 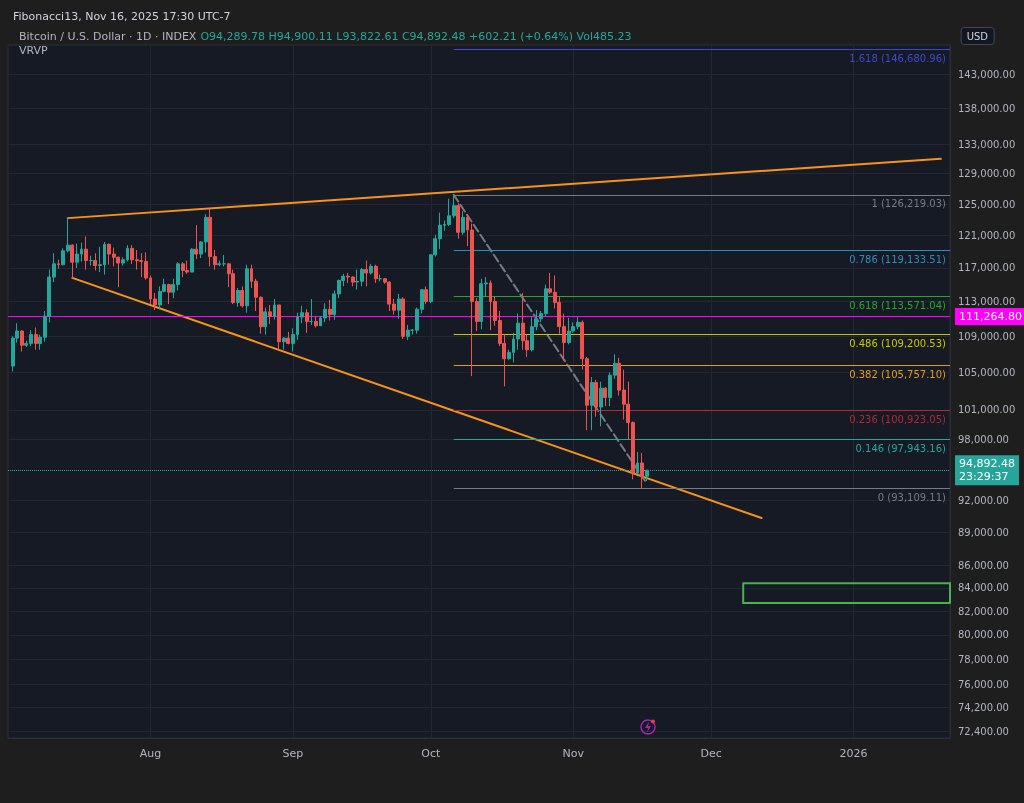 What do you see at coordinates (34, 50) in the screenshot?
I see `annotation: VRVP` at bounding box center [34, 50].